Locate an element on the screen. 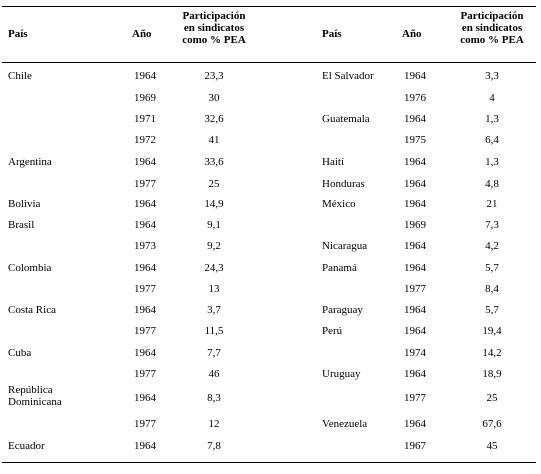 Image resolution: width=541 pixels, height=474 pixels. value: 4 is located at coordinates (492, 98).